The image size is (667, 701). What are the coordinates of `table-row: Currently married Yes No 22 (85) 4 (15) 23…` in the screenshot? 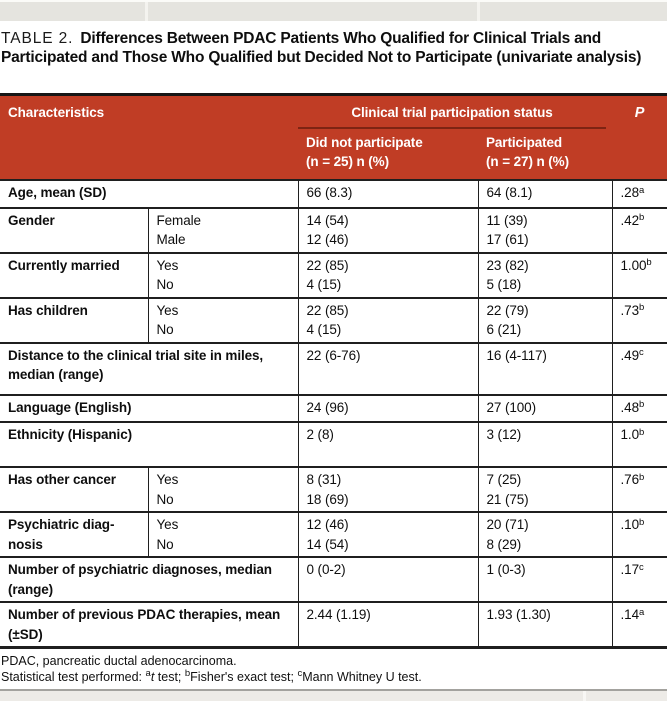 It's located at (333, 274).